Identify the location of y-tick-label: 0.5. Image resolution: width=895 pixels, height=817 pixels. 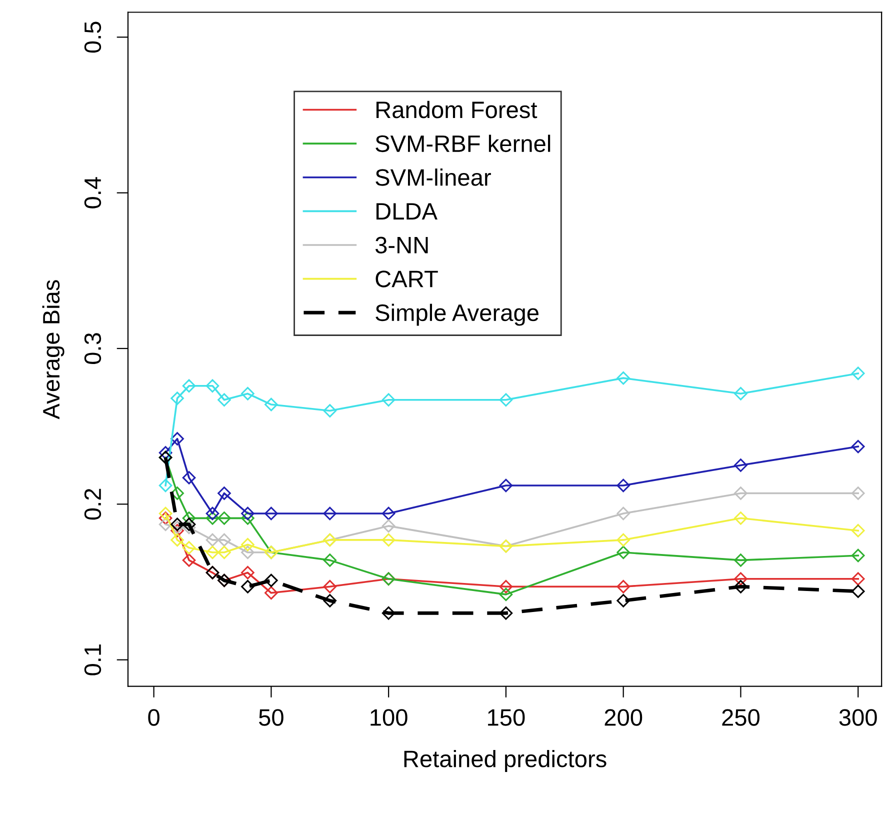
(93, 37).